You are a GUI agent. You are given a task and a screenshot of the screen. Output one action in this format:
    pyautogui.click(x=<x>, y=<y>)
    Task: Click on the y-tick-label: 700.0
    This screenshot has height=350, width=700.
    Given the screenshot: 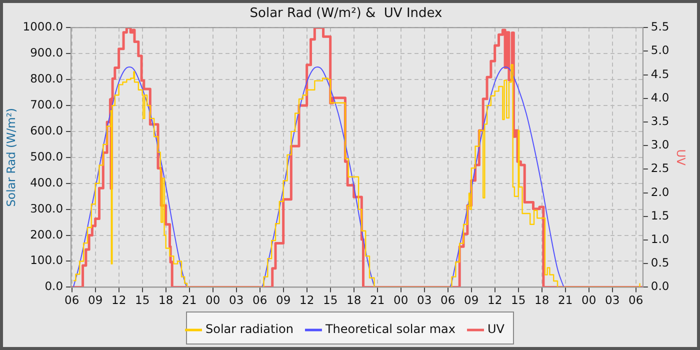 What is the action you would take?
    pyautogui.click(x=47, y=104)
    